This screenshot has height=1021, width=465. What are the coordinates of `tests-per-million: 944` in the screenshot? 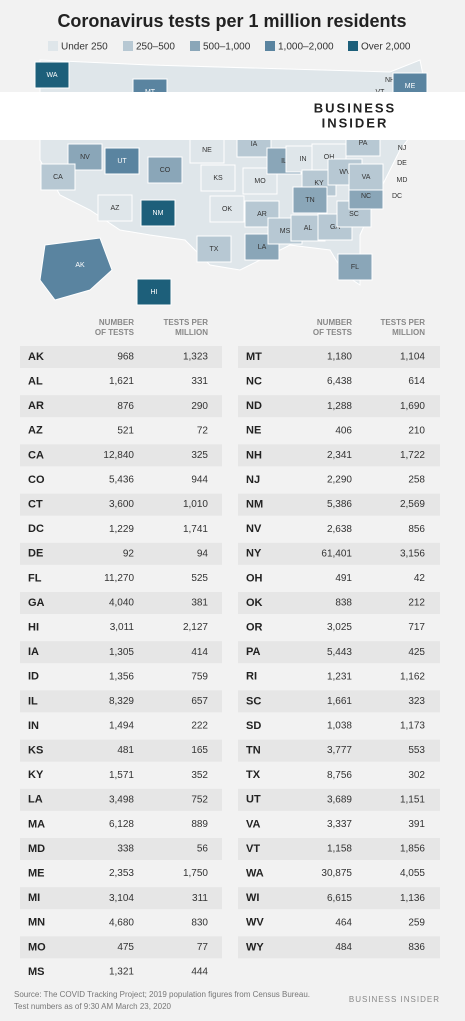 It's located at (199, 480).